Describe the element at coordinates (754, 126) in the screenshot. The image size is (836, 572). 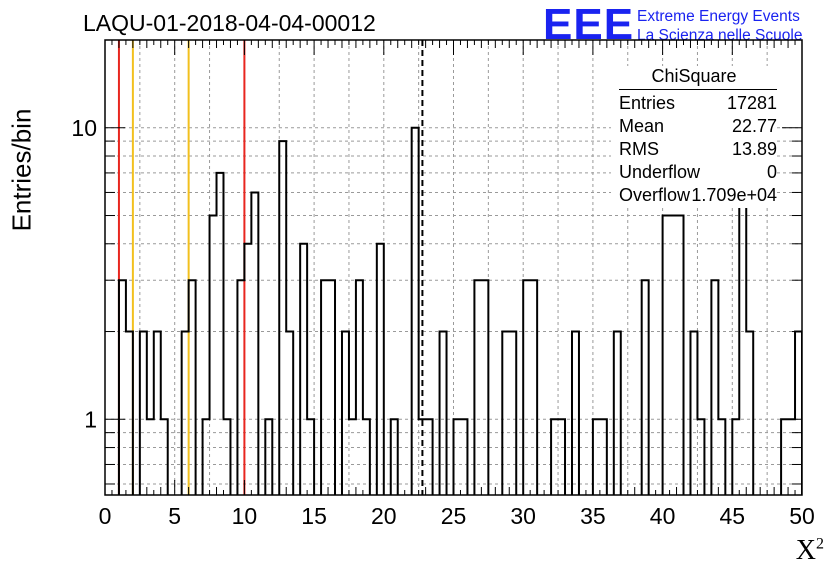
I see `stats-value: 22.77` at that location.